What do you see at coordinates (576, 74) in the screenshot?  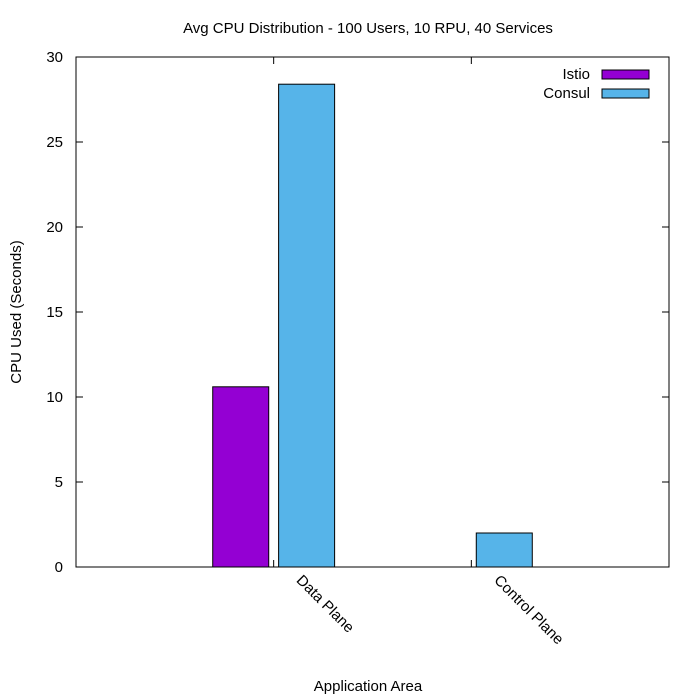 I see `legend-label: Istio` at bounding box center [576, 74].